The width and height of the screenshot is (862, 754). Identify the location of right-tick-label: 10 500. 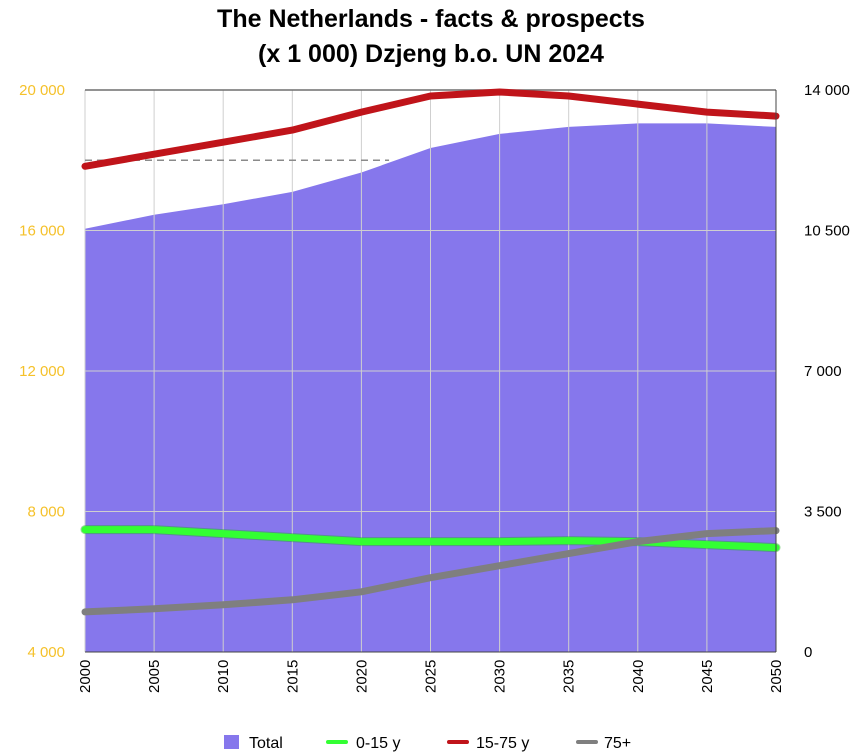
(827, 231).